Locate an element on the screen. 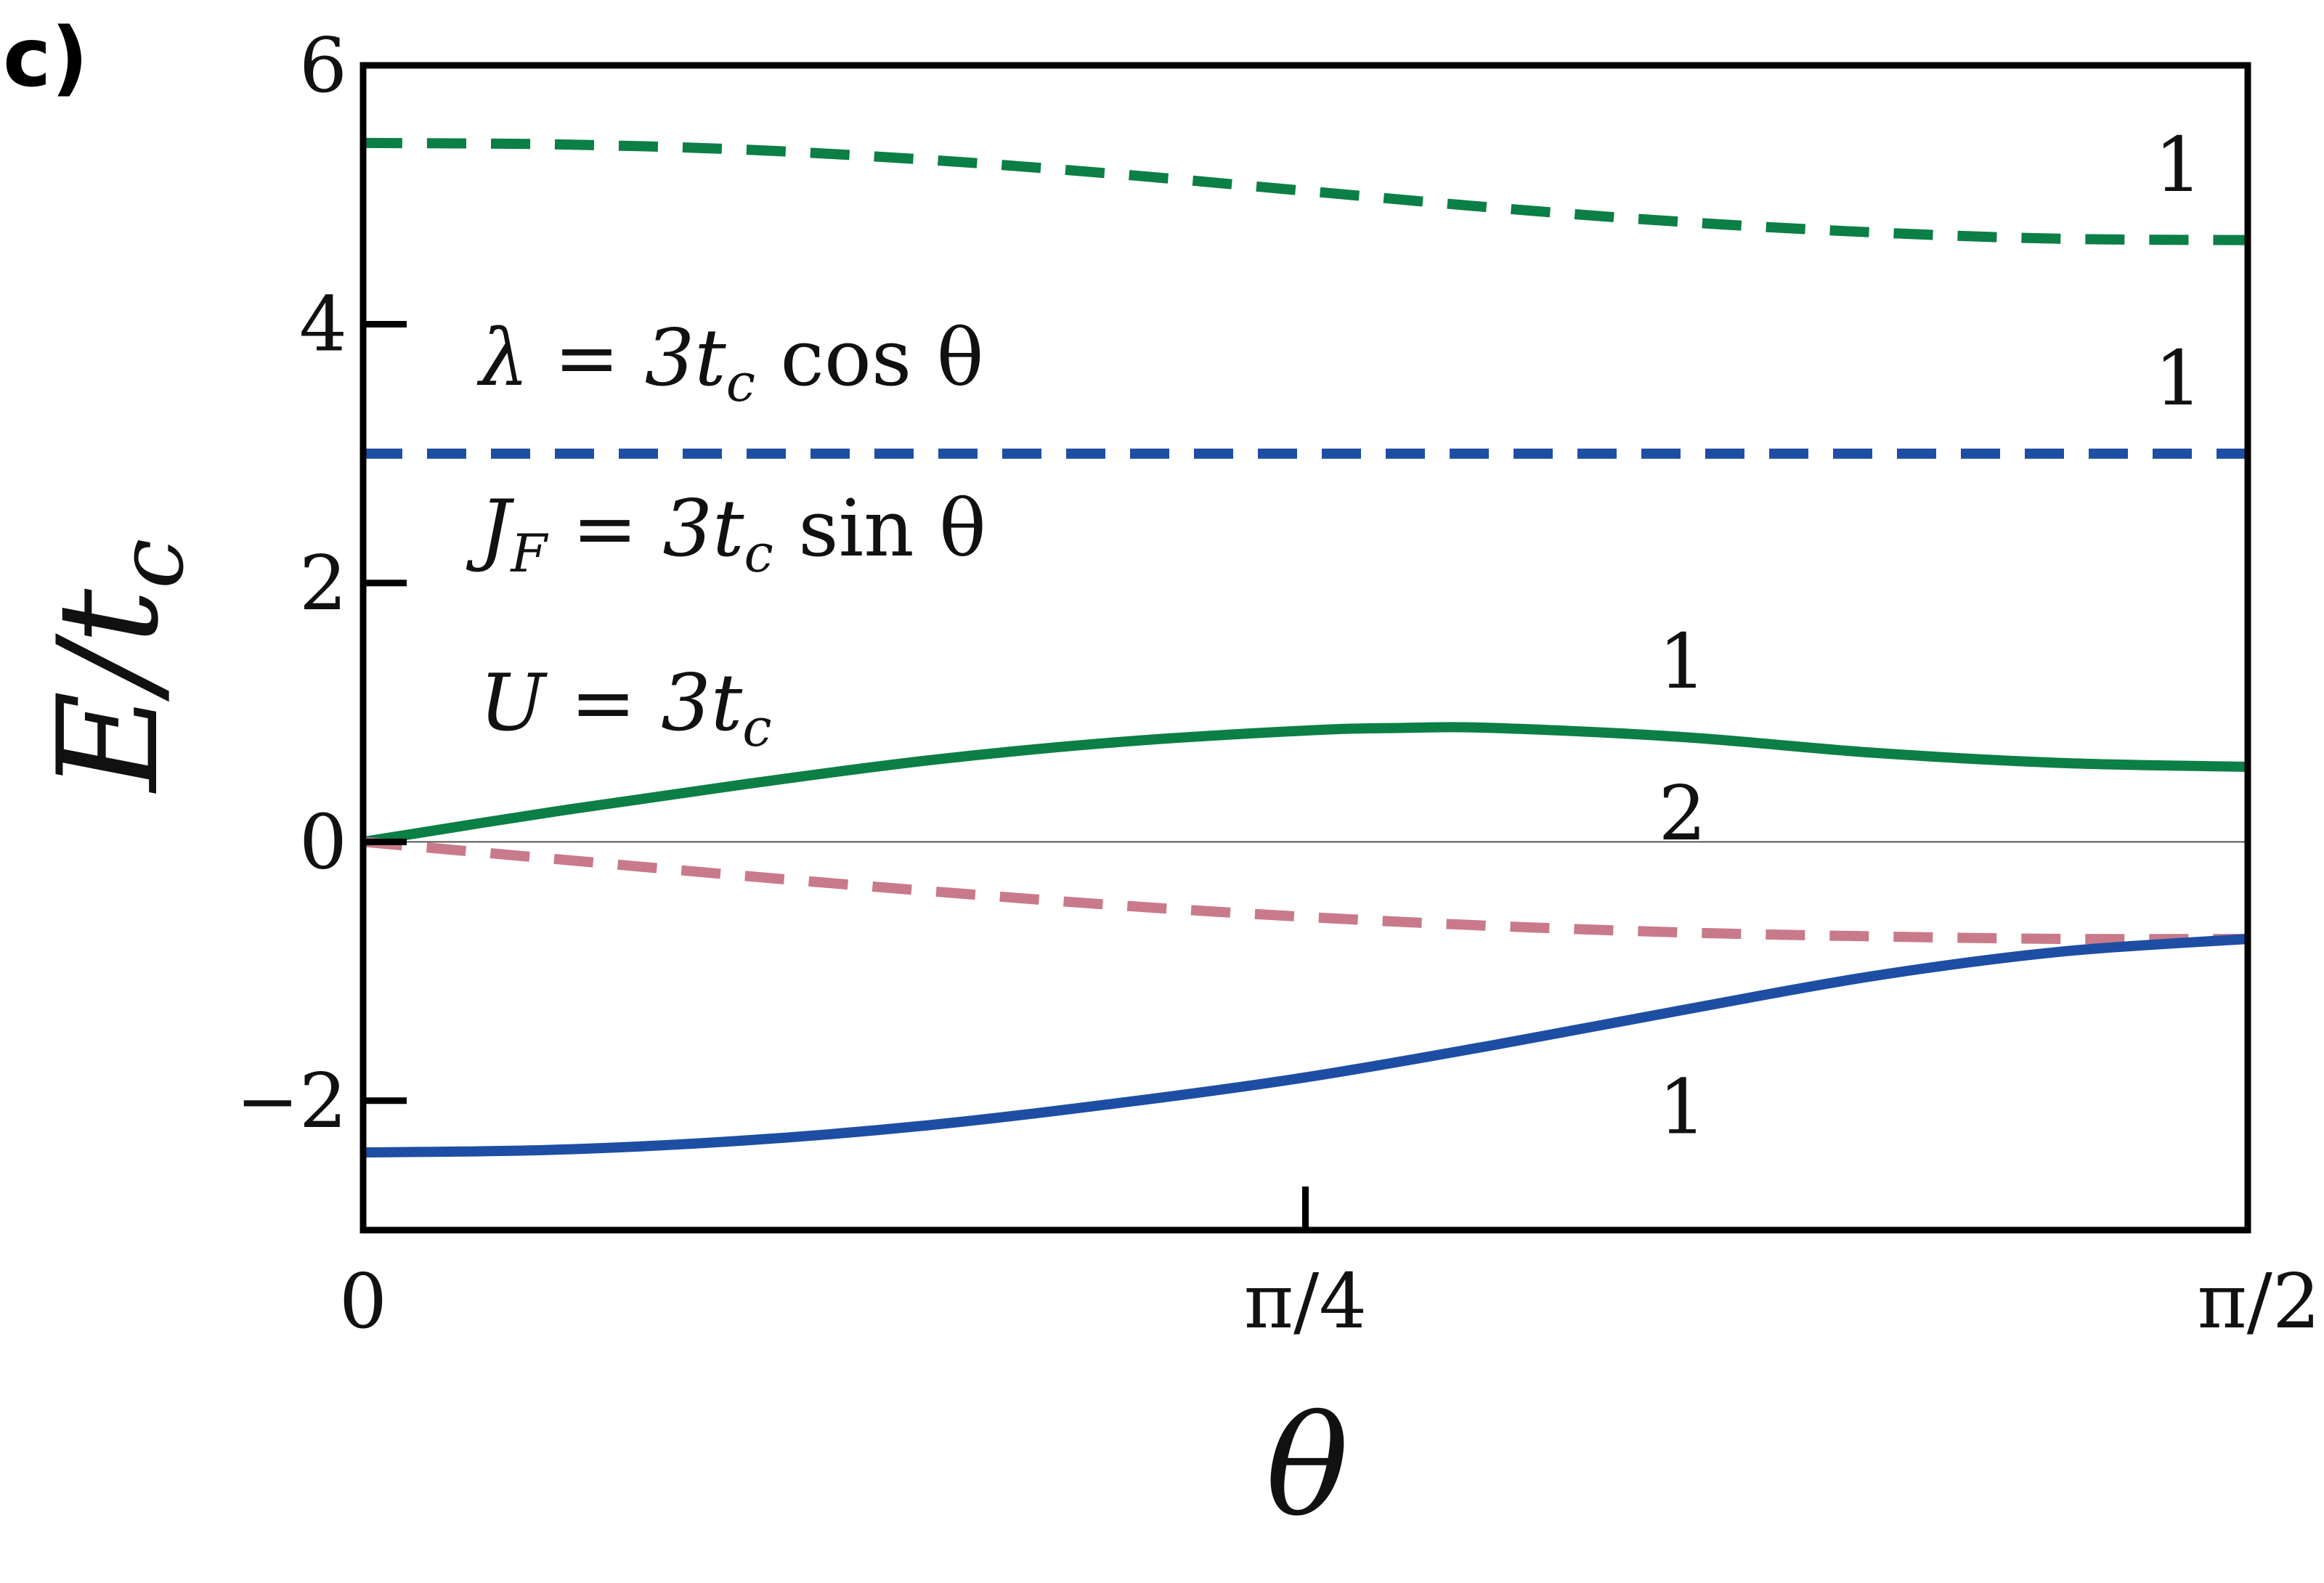 The width and height of the screenshot is (2324, 1583). annotation-lambda-tail: cos θ is located at coordinates (869, 359).